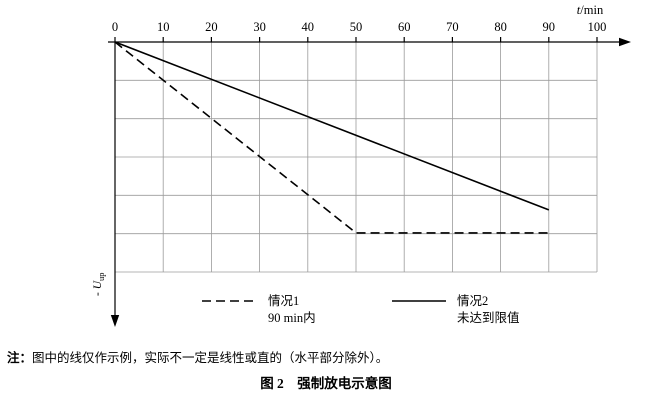  Describe the element at coordinates (549, 27) in the screenshot. I see `svg-text: 90` at that location.